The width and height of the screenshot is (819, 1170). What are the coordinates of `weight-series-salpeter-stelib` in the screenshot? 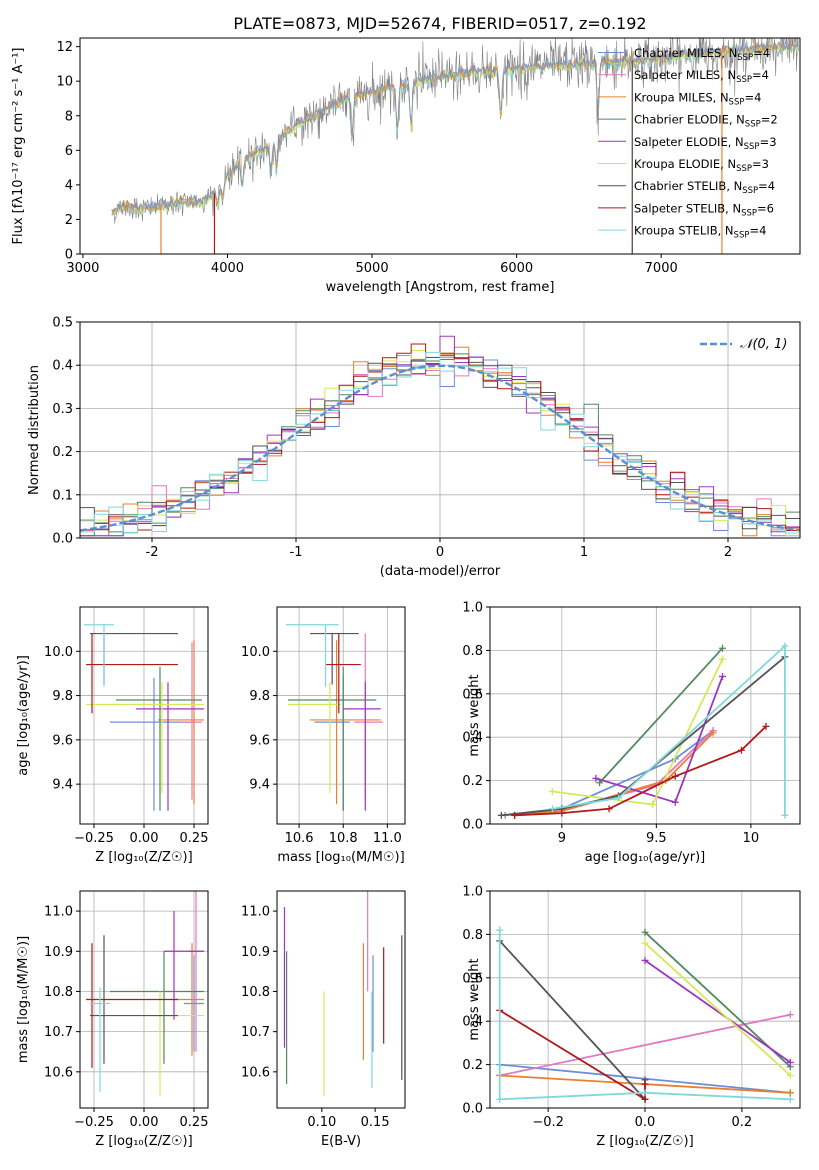 It's located at (572, 1054).